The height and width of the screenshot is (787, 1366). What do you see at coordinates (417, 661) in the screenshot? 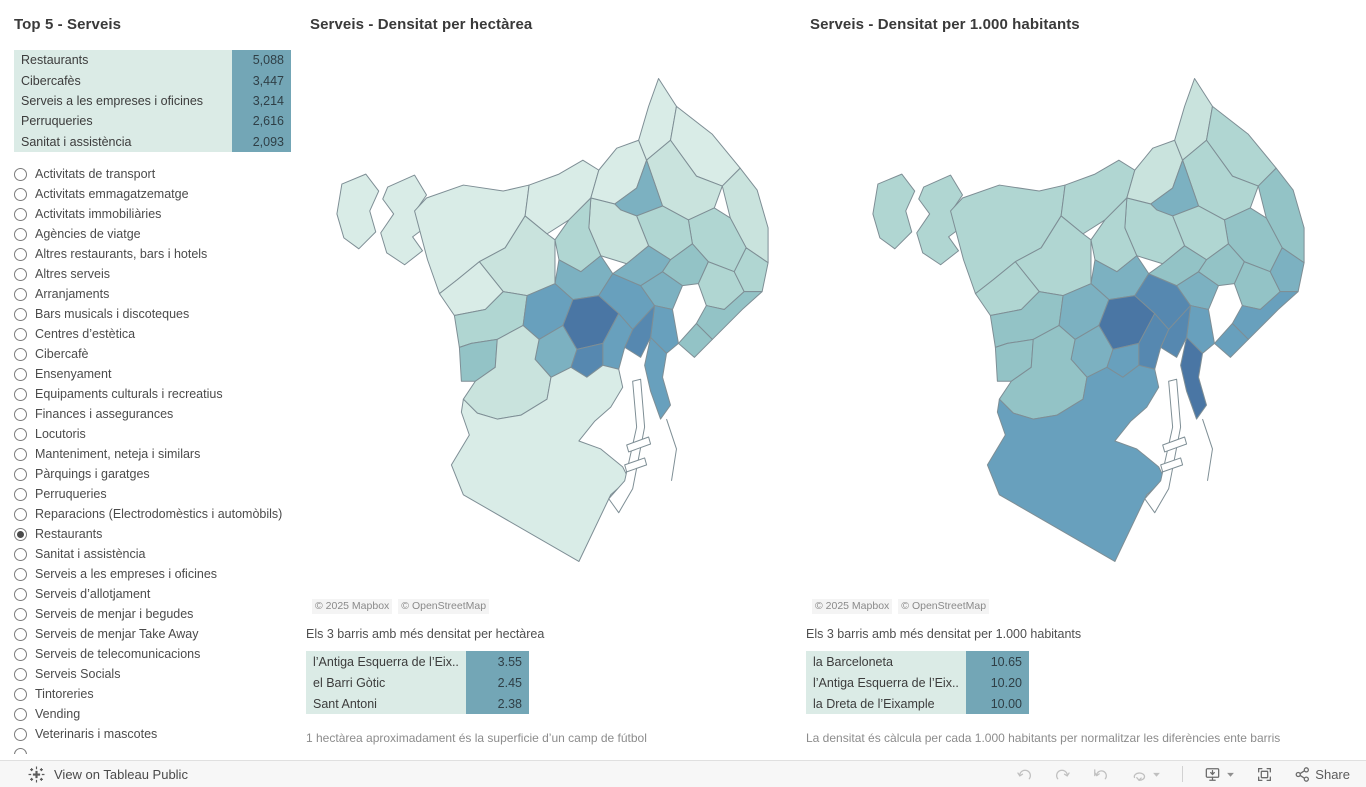
I see `table-row: l’Antiga Esquerra de l’Eix.. 3.55` at bounding box center [417, 661].